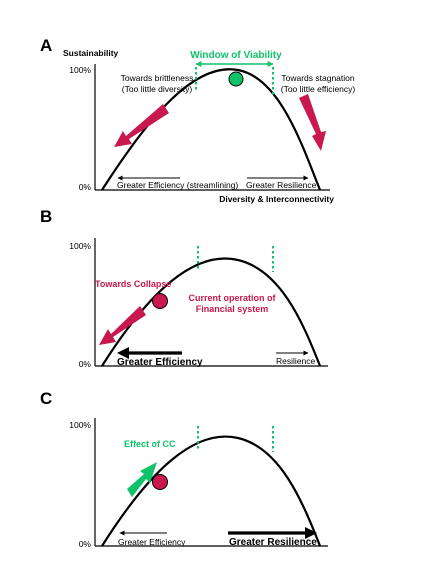  What do you see at coordinates (122, 325) in the screenshot?
I see `towards-collapse-arrow` at bounding box center [122, 325].